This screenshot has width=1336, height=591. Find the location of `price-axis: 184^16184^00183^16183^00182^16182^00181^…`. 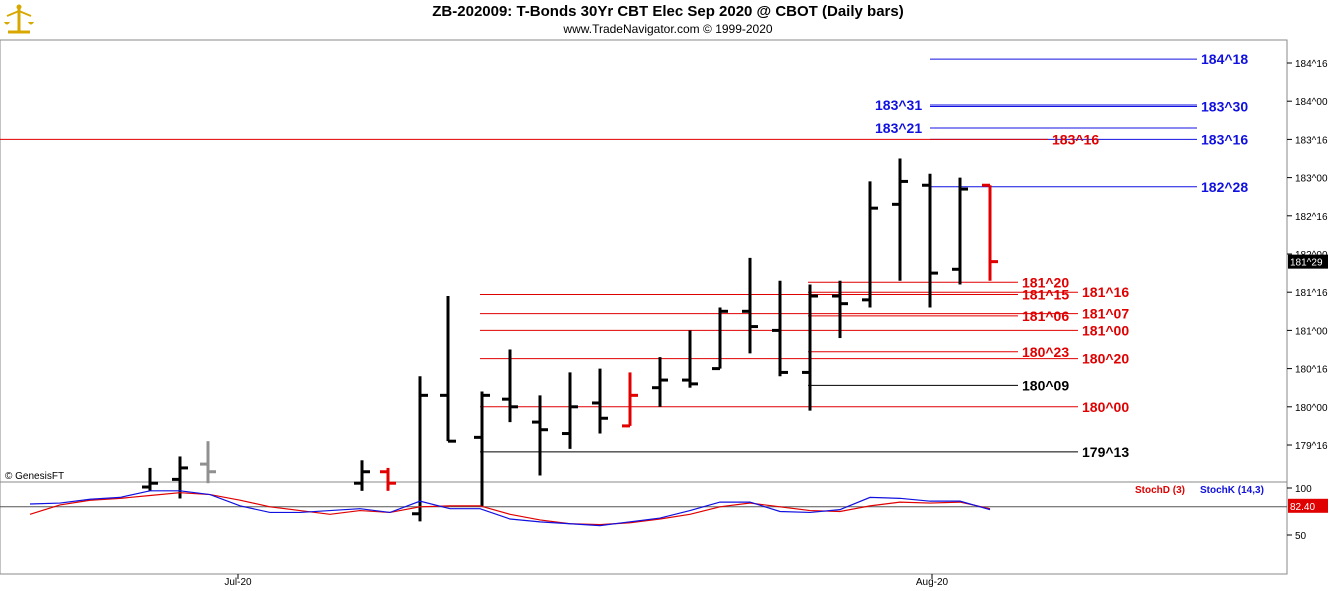

price-axis: 184^16184^00183^16183^00182^16182^00181^… is located at coordinates (1307, 255).